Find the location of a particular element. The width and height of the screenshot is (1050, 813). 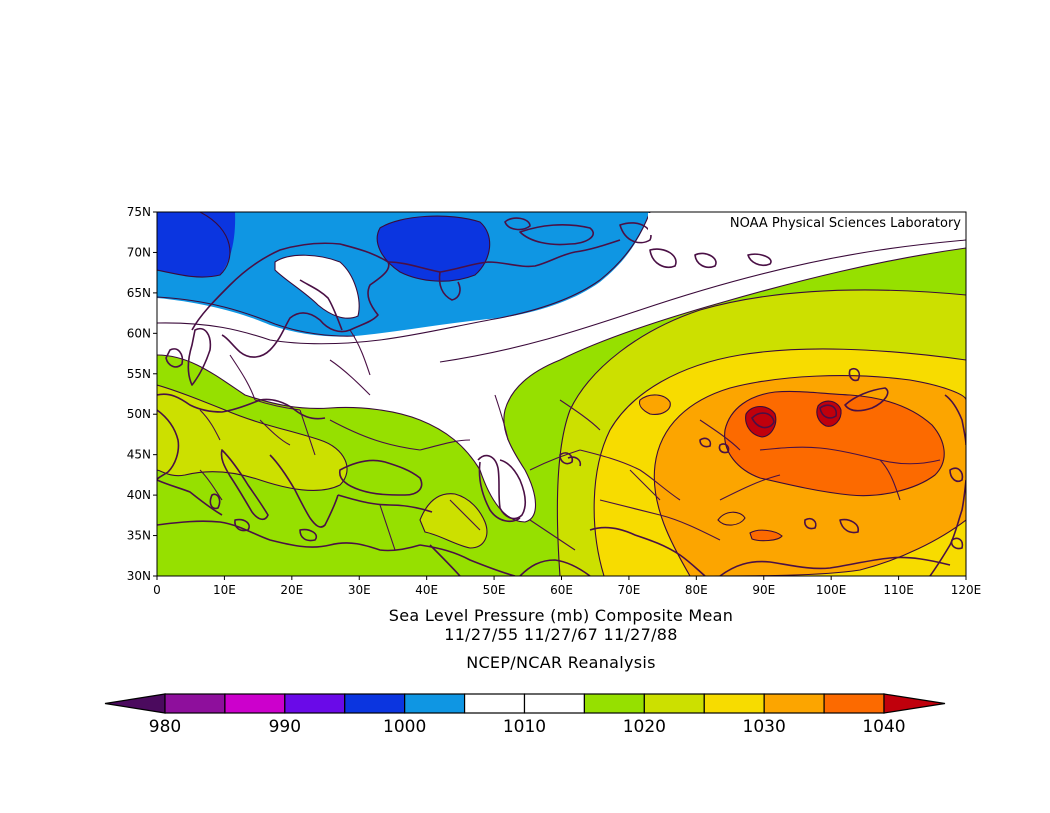

colorbar-low-triangle is located at coordinates (135, 703).